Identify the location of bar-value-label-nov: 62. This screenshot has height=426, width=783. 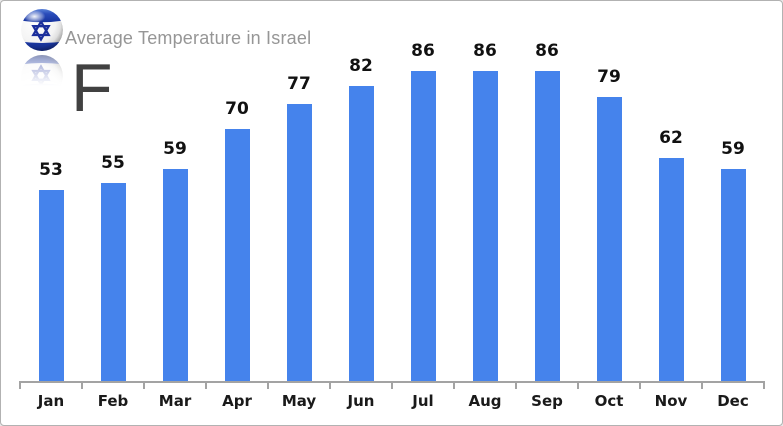
(671, 138).